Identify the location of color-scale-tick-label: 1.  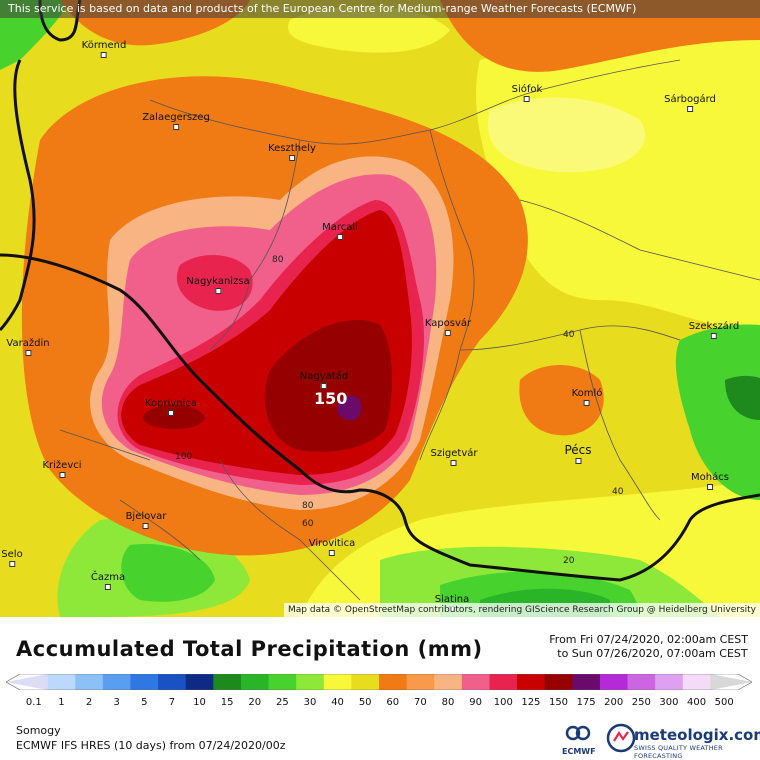
(61, 702).